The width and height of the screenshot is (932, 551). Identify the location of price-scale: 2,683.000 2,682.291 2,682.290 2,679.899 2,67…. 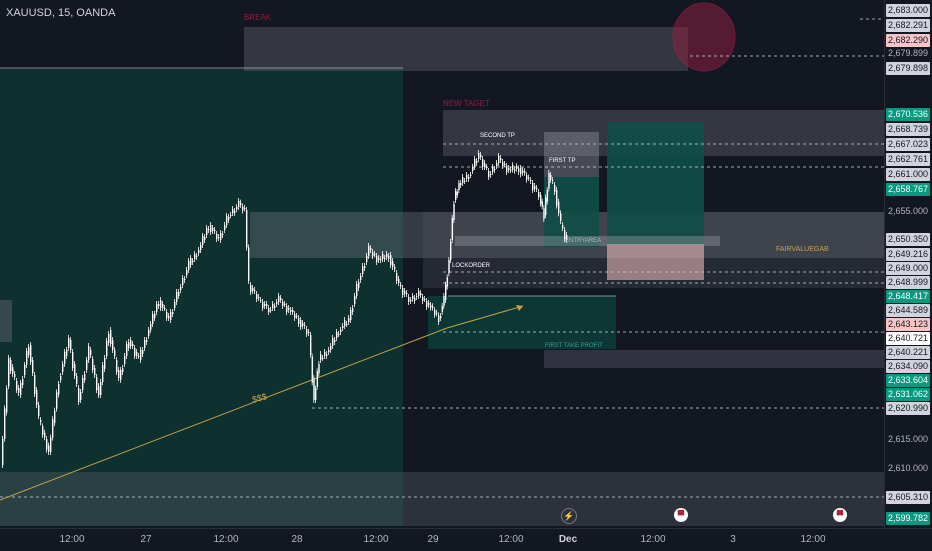
(908, 264).